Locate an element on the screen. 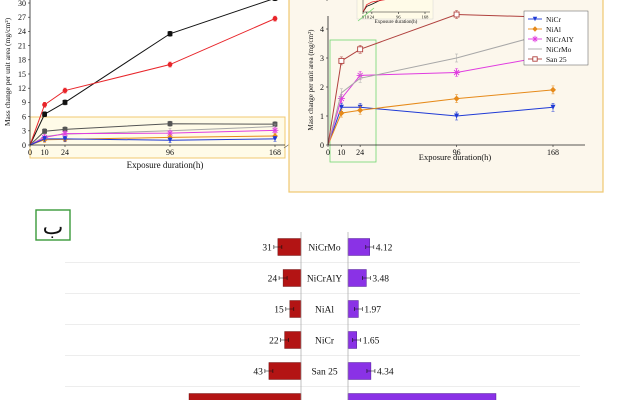  zoom-x-tick-label: 24 is located at coordinates (360, 152).